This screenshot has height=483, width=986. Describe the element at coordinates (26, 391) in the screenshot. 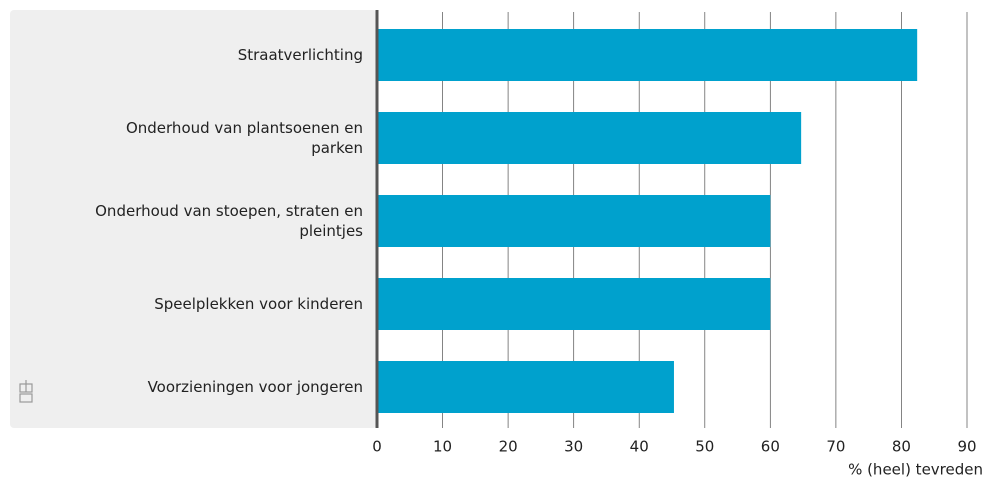

I see `logo` at that location.